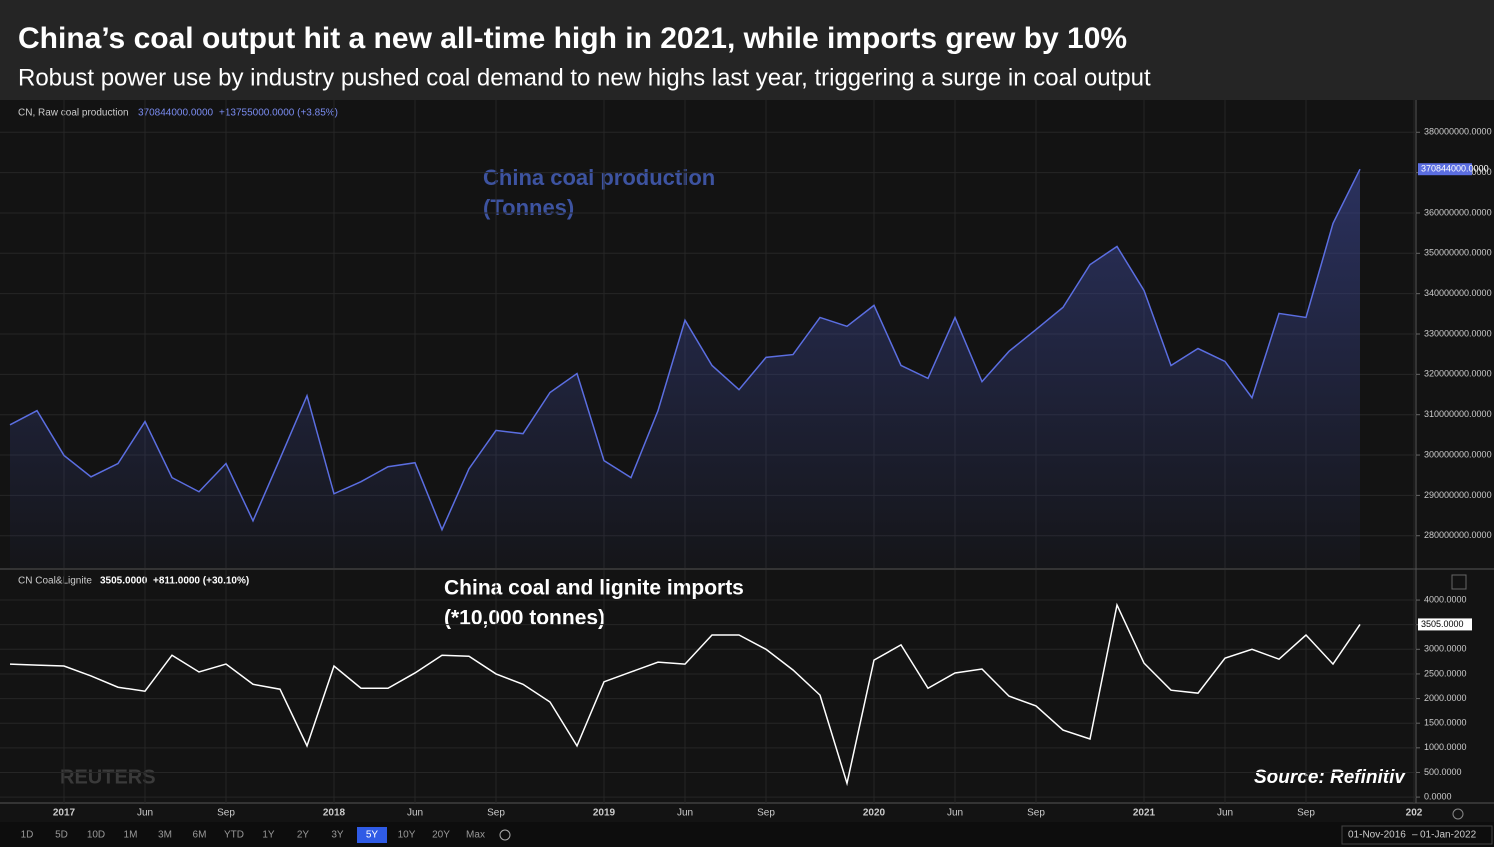 Image resolution: width=1494 pixels, height=847 pixels. I want to click on range-button: 6M, so click(200, 835).